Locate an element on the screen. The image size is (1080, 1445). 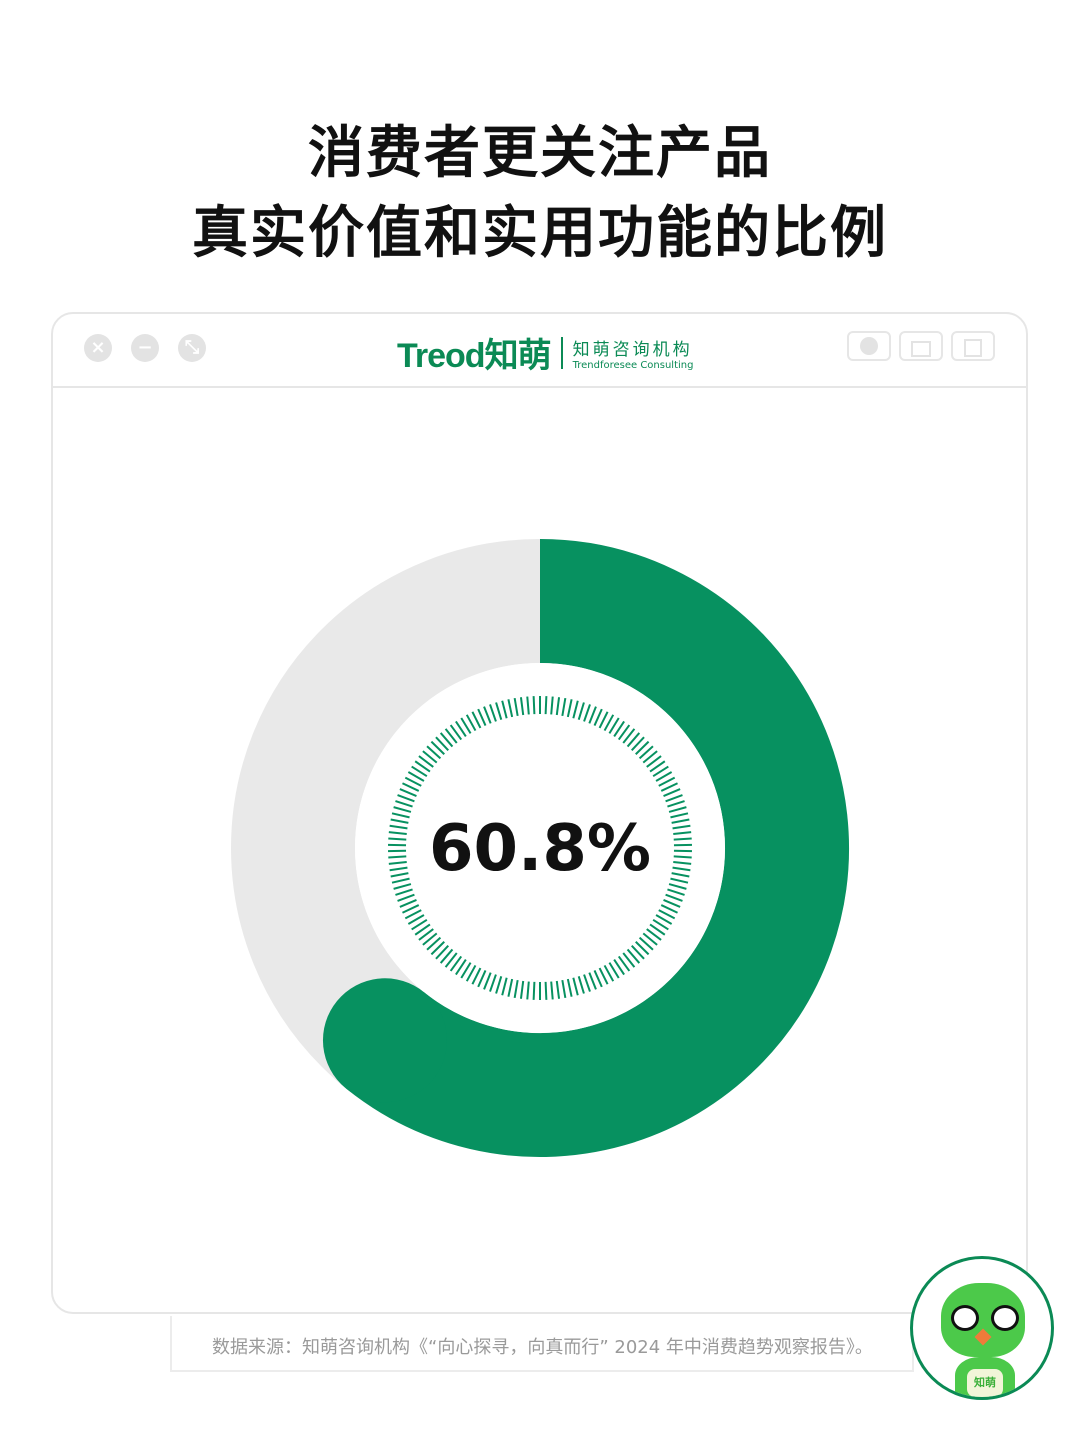
record-button is located at coordinates (869, 346).